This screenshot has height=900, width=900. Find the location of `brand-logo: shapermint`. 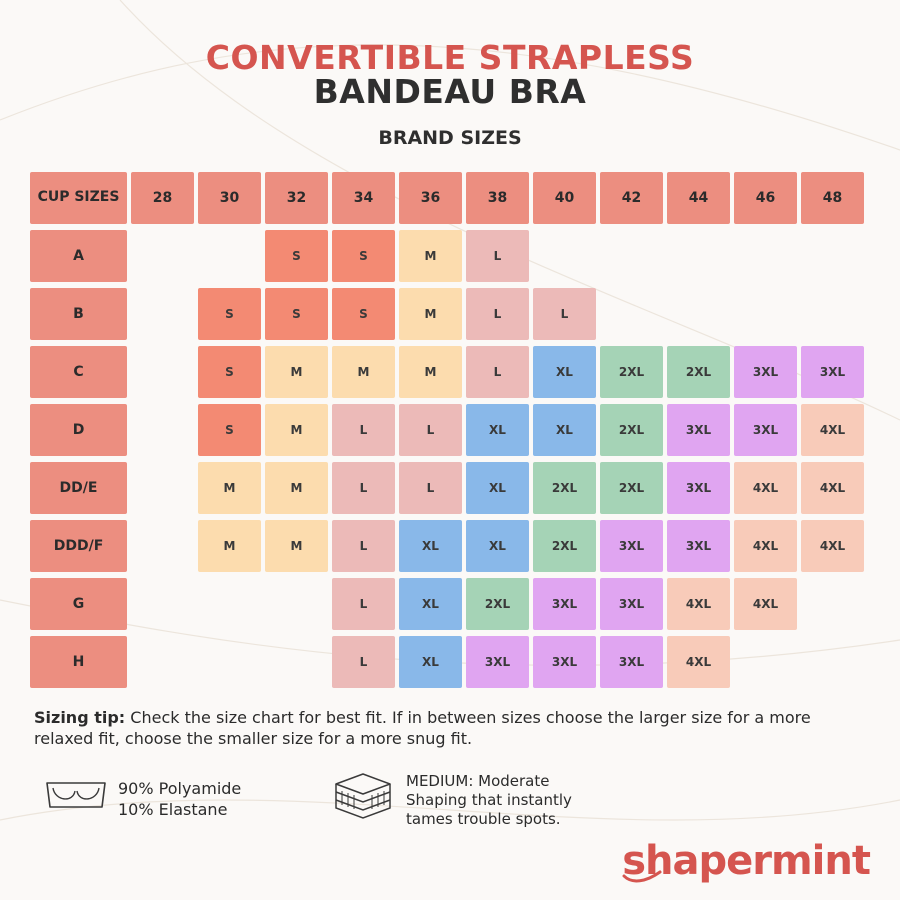

brand-logo: shapermint is located at coordinates (746, 861).